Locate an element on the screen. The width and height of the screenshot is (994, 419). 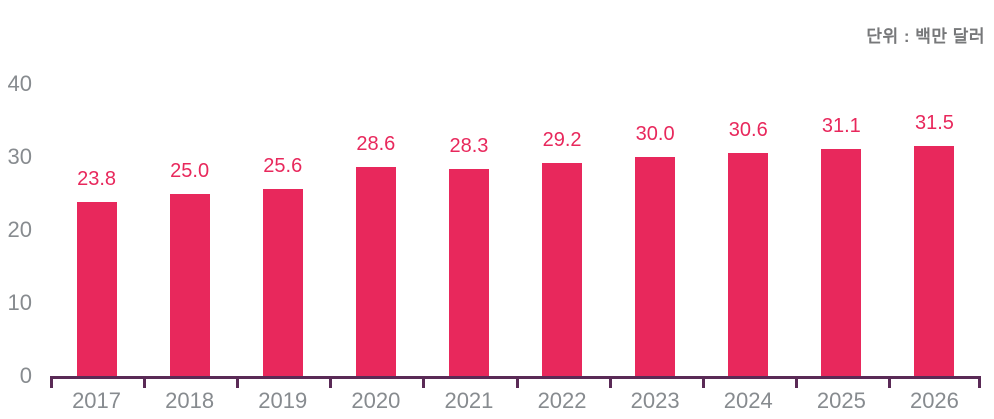
unit-annotation: 단위 : 백만 달러 is located at coordinates (925, 36).